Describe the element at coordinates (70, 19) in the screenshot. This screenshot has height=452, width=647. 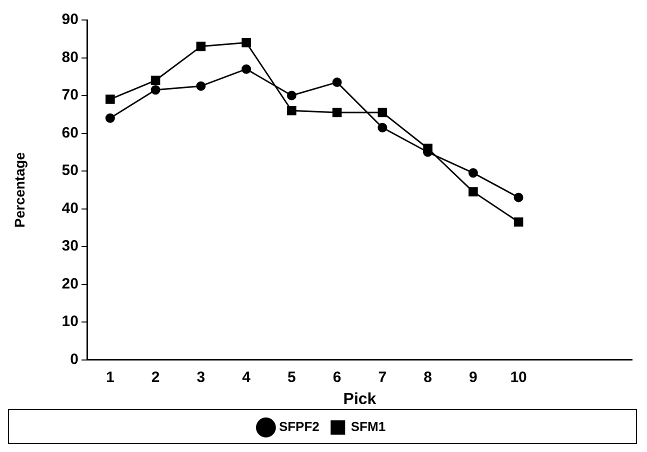
I see `y-tick-label: 90` at that location.